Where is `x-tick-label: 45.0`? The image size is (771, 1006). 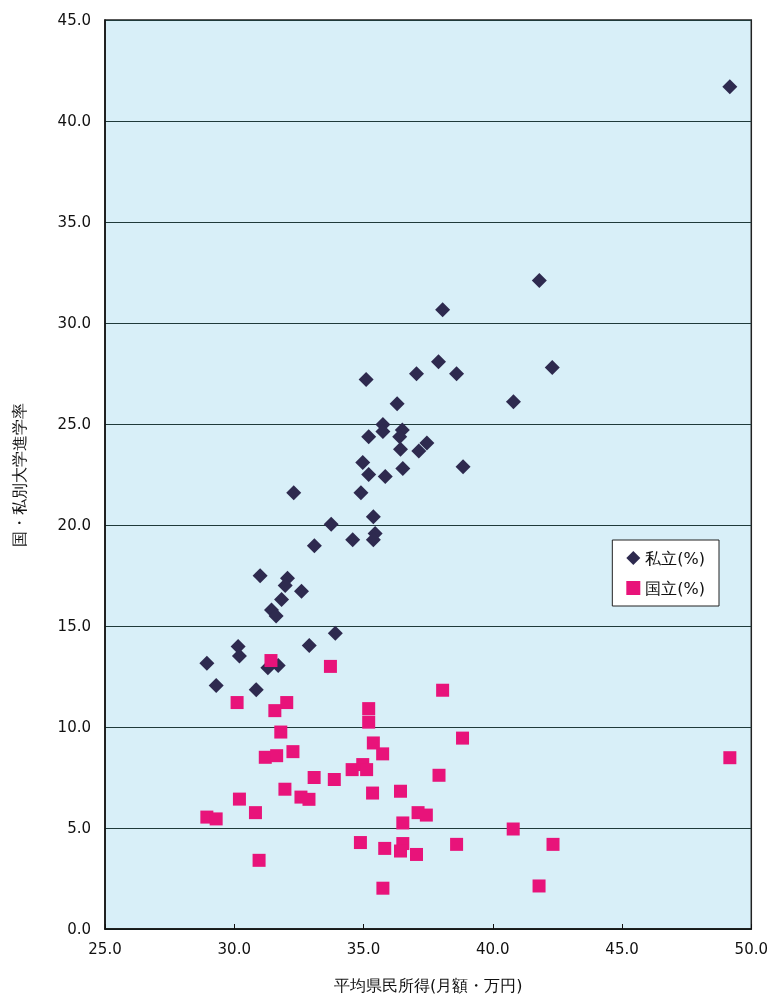
x-tick-label: 45.0 is located at coordinates (622, 948).